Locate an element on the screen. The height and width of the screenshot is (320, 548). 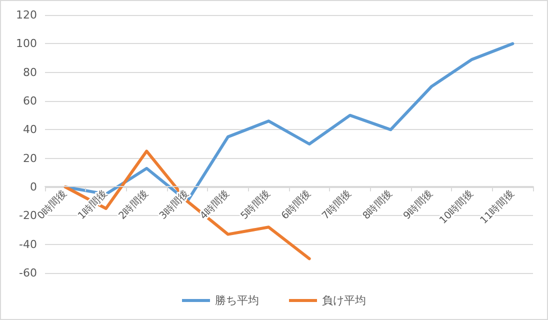
y-tick-label: 80 is located at coordinates (30, 72).